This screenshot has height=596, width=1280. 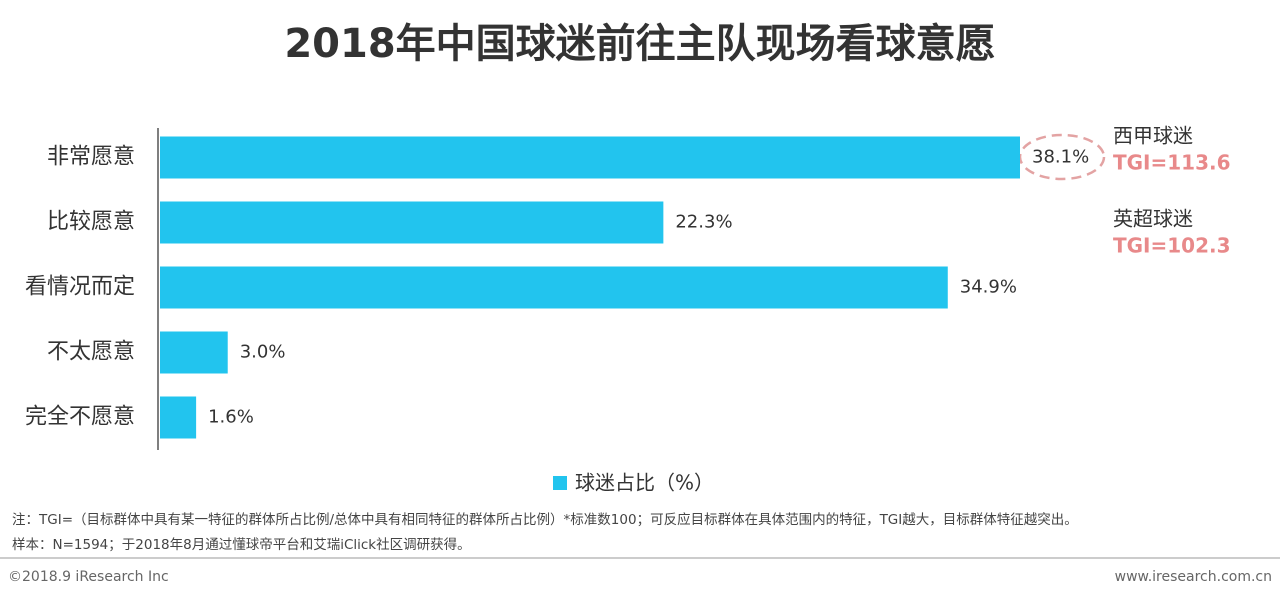 What do you see at coordinates (80, 287) in the screenshot?
I see `category-label: 看情况而定` at bounding box center [80, 287].